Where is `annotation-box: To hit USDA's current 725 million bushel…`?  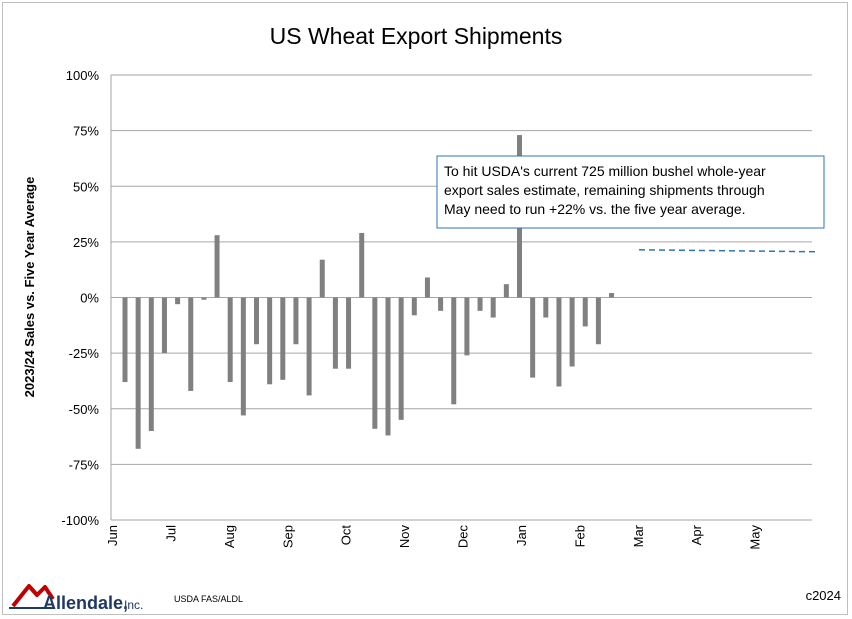
annotation-box: To hit USDA's current 725 million bushel… is located at coordinates (630, 192).